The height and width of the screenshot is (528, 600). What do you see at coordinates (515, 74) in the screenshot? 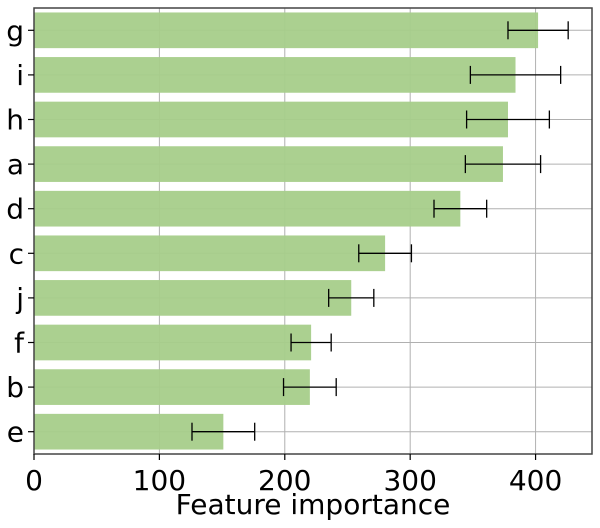
I see `errorbar-i` at bounding box center [515, 74].